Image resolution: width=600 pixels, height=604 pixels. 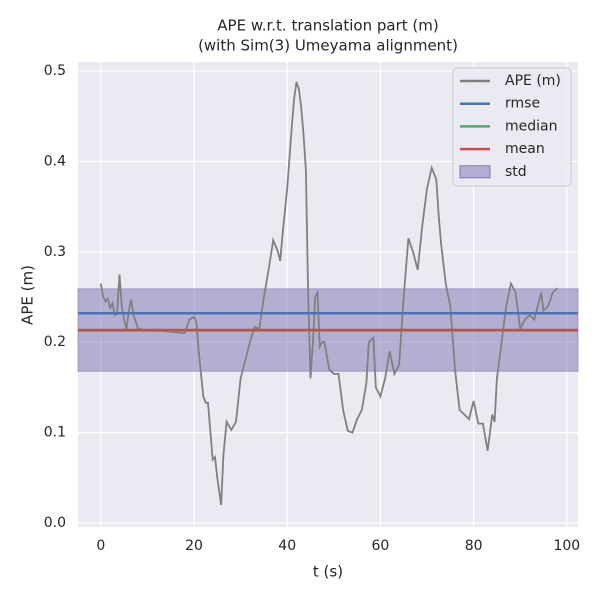 I want to click on y-tick-label: 0.4, so click(x=55, y=161).